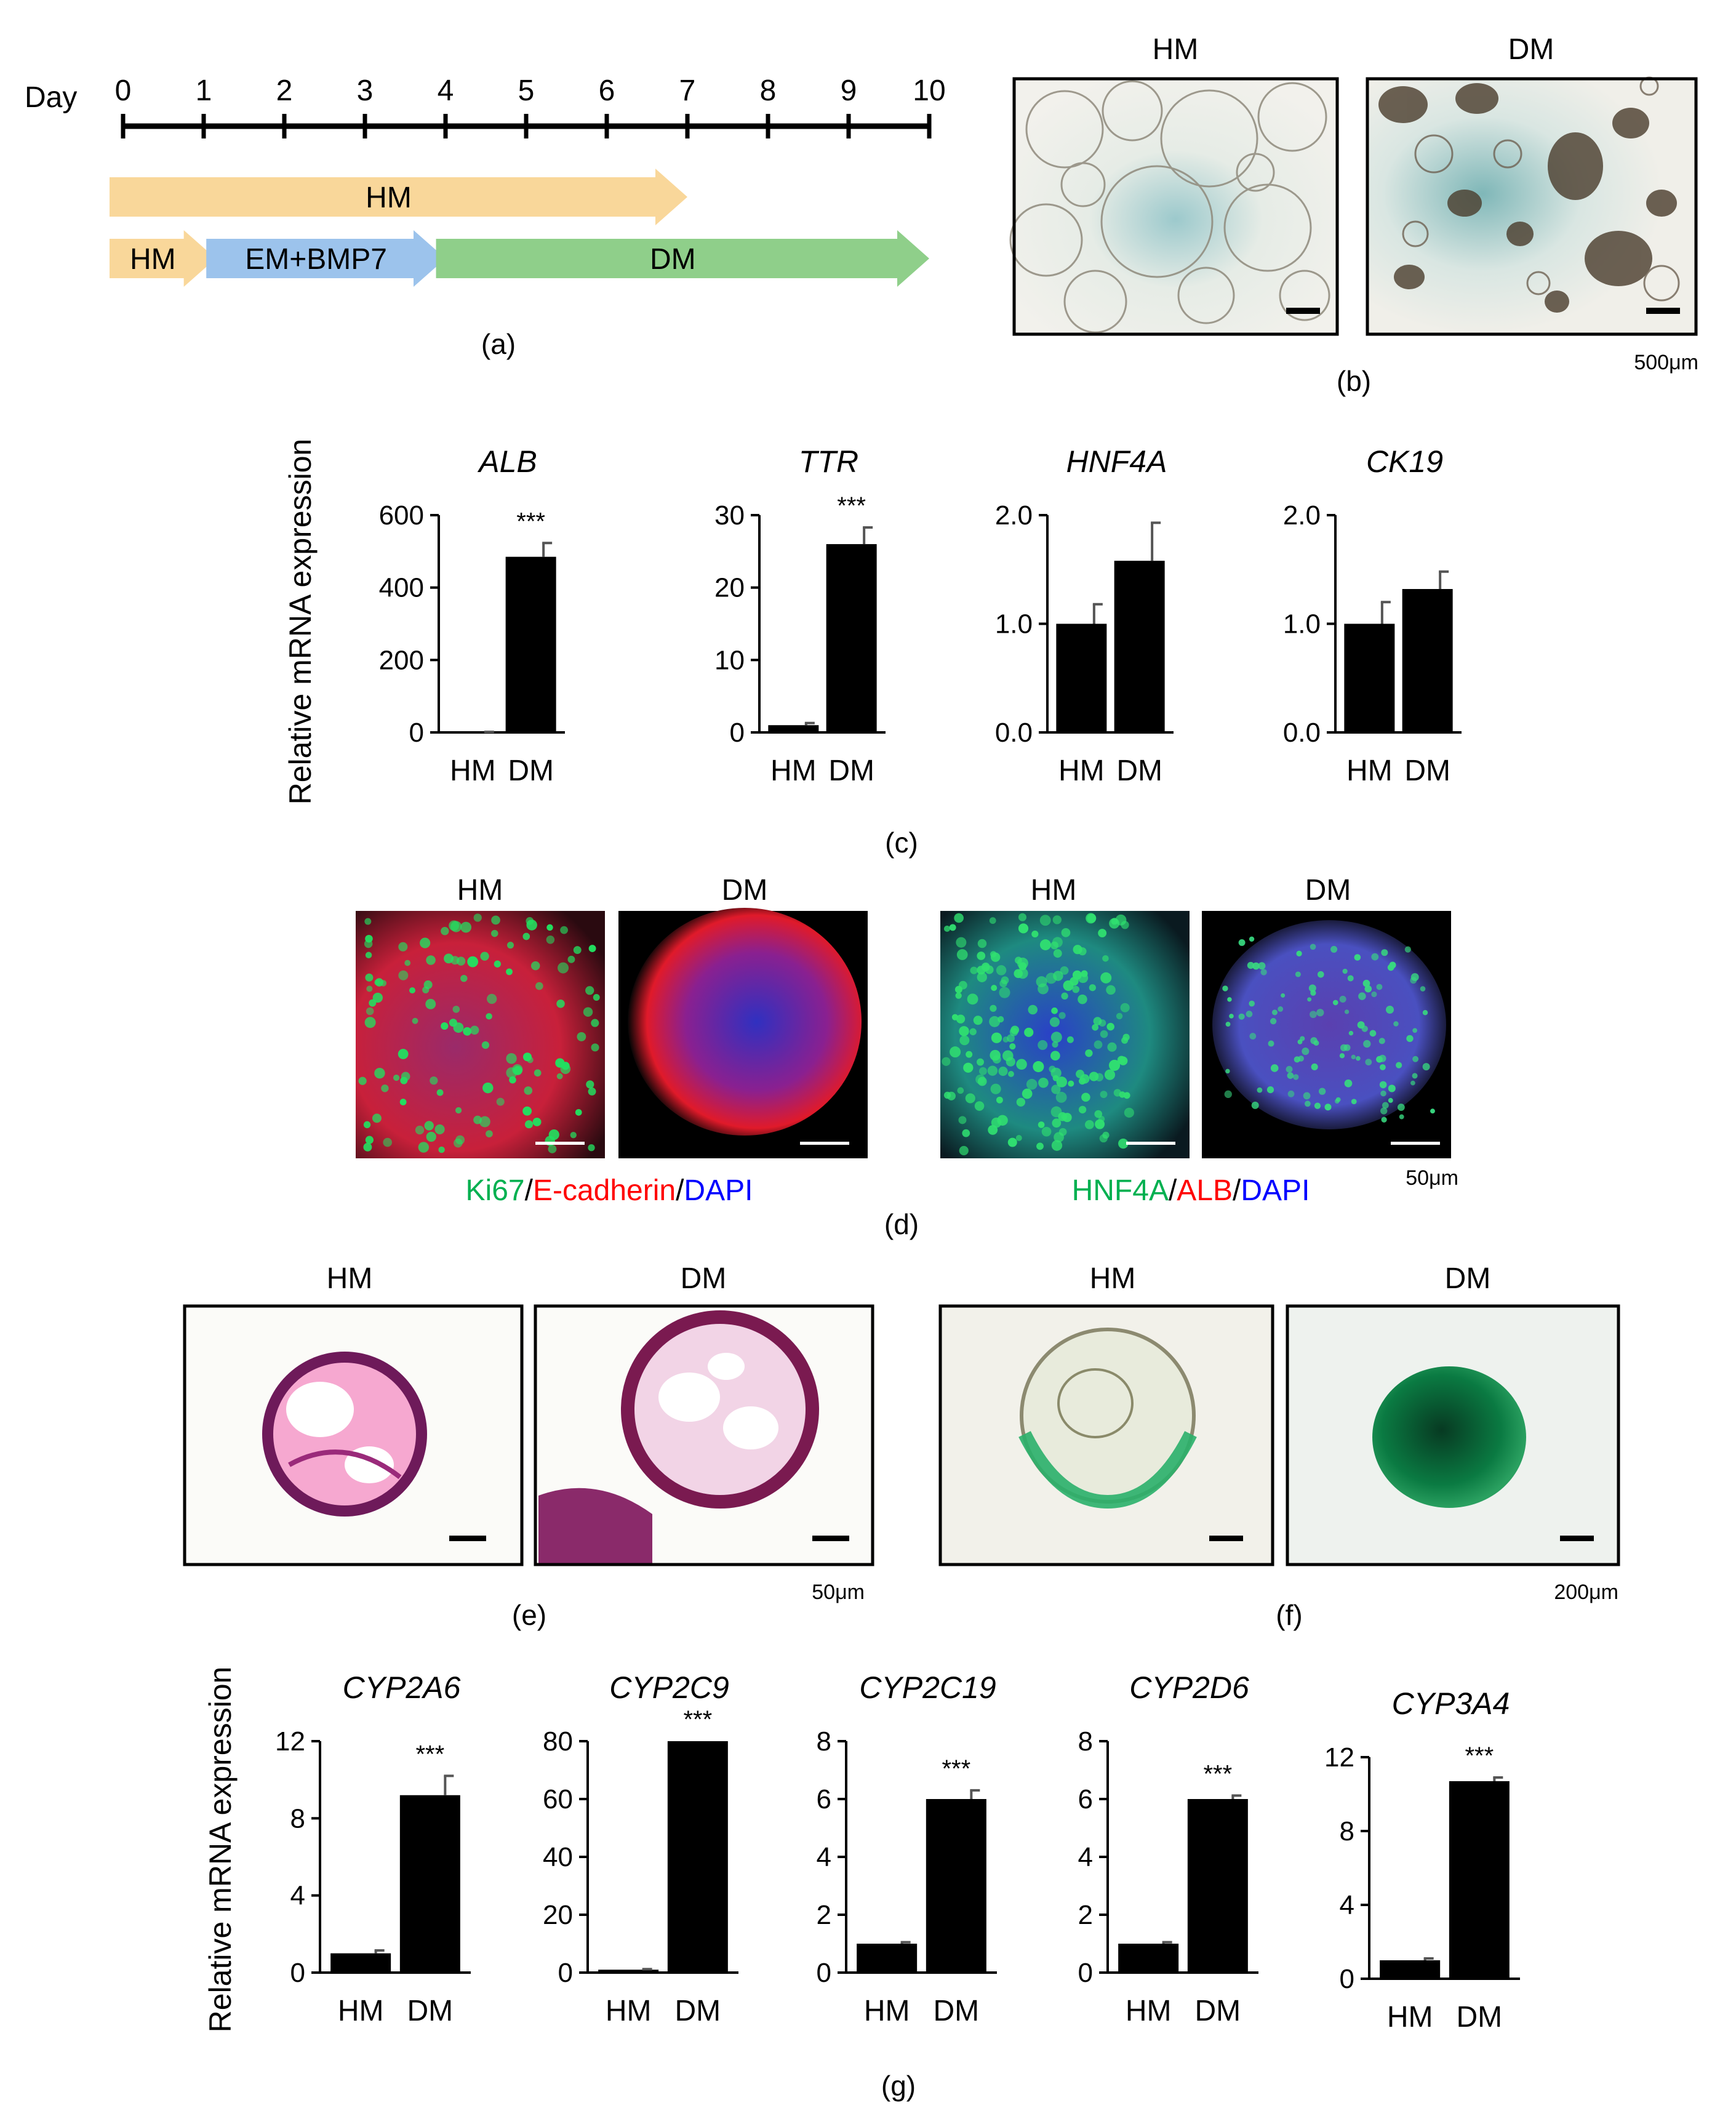 The image size is (1736, 2116). I want to click on y-tick-label: 200, so click(401, 660).